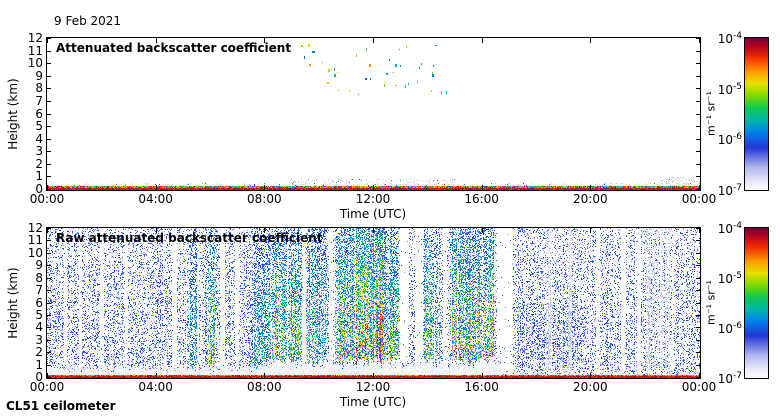 The width and height of the screenshot is (780, 420). I want to click on x-axis-label-bottom: Time (UTC), so click(373, 402).